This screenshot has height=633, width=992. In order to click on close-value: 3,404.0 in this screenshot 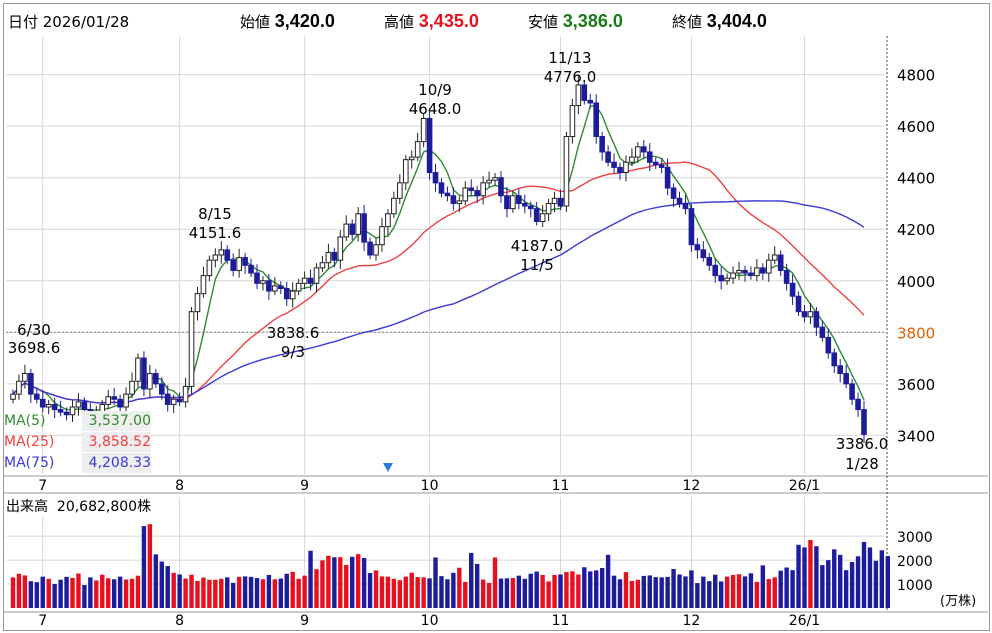, I will do `click(736, 21)`.